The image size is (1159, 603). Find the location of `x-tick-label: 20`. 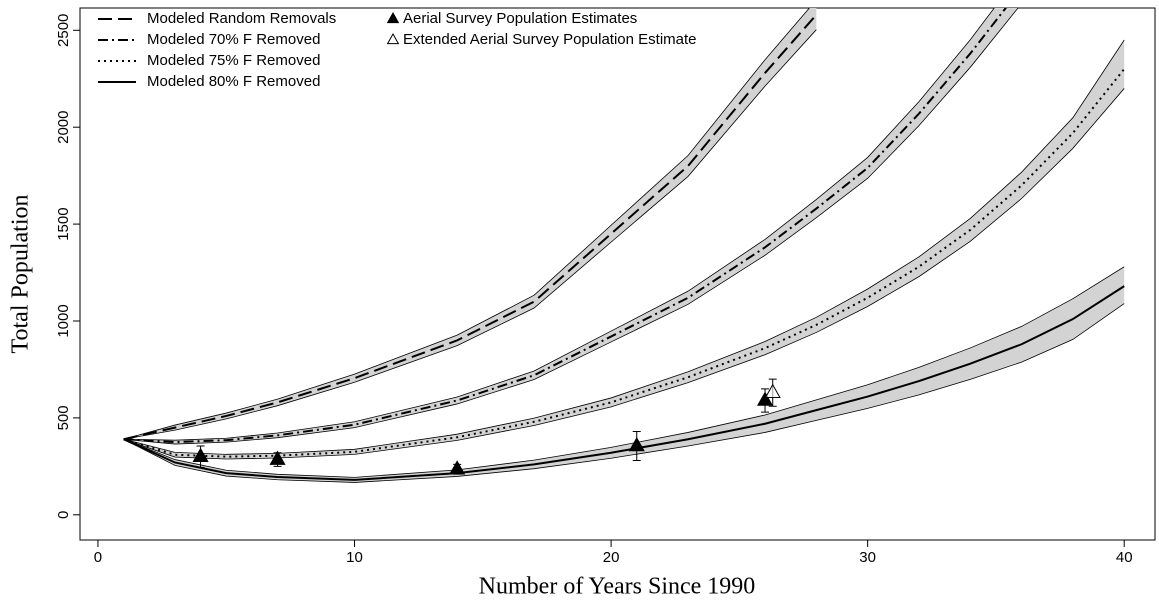

x-tick-label: 20 is located at coordinates (611, 557).